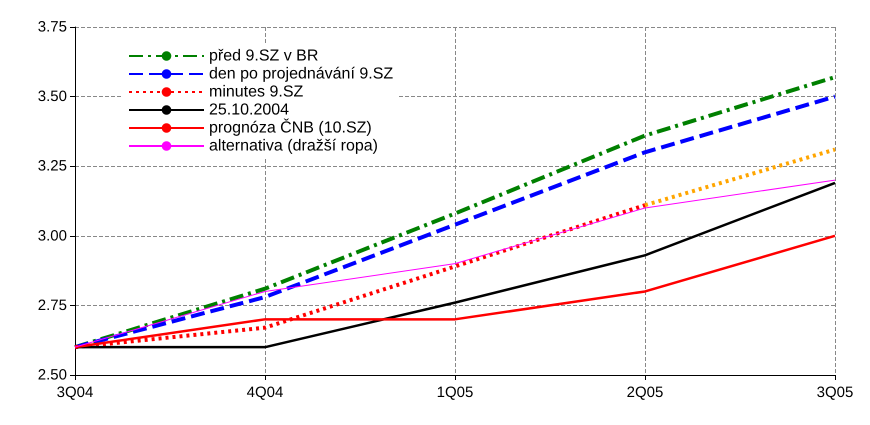  I want to click on legend-label: den po projednávání 9.SZ, so click(301, 74).